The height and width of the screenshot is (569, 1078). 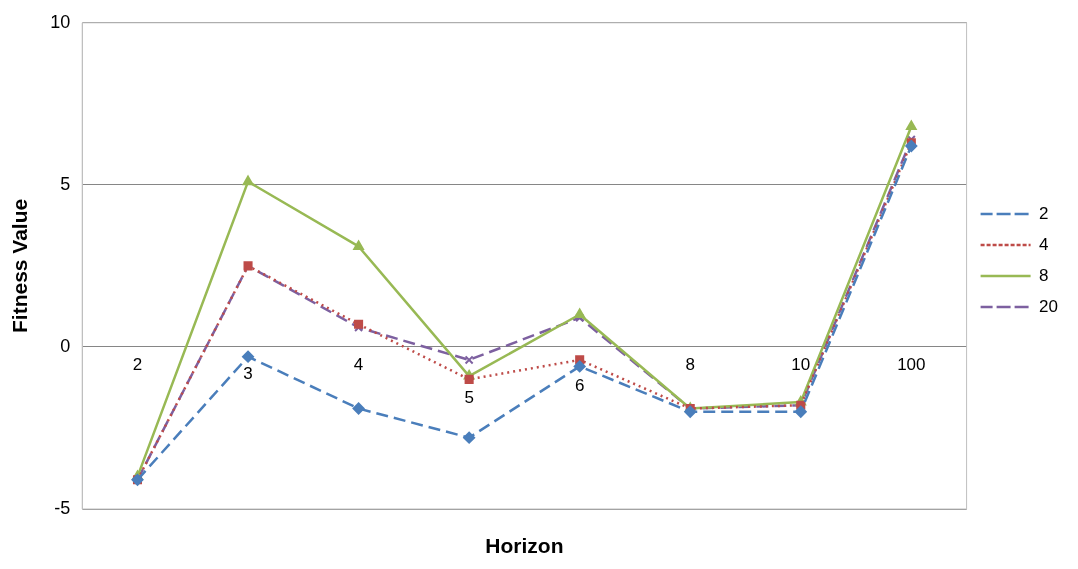 I want to click on legend-label: 2, so click(x=1044, y=213).